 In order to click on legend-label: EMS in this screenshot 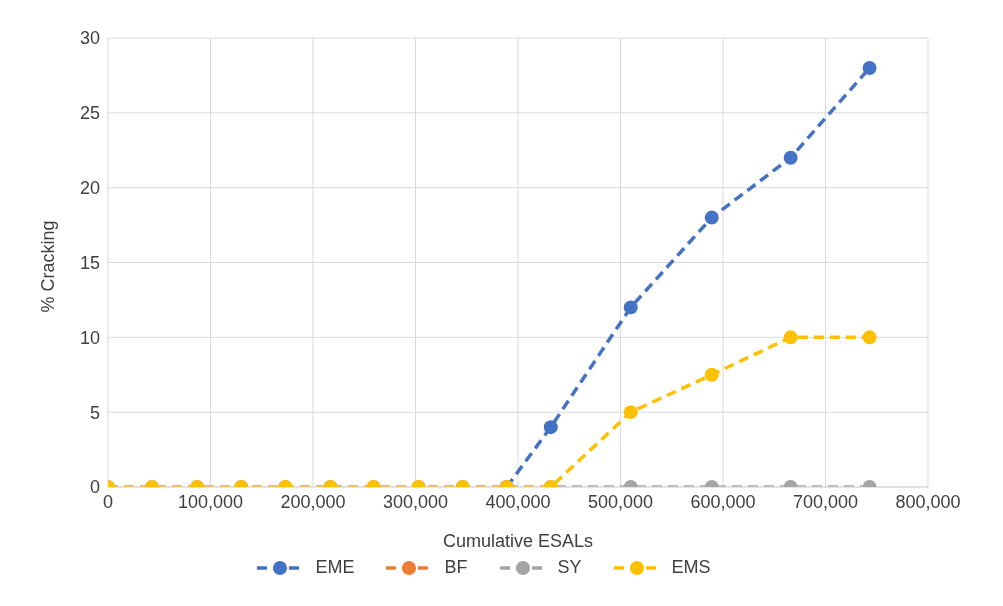, I will do `click(691, 567)`.